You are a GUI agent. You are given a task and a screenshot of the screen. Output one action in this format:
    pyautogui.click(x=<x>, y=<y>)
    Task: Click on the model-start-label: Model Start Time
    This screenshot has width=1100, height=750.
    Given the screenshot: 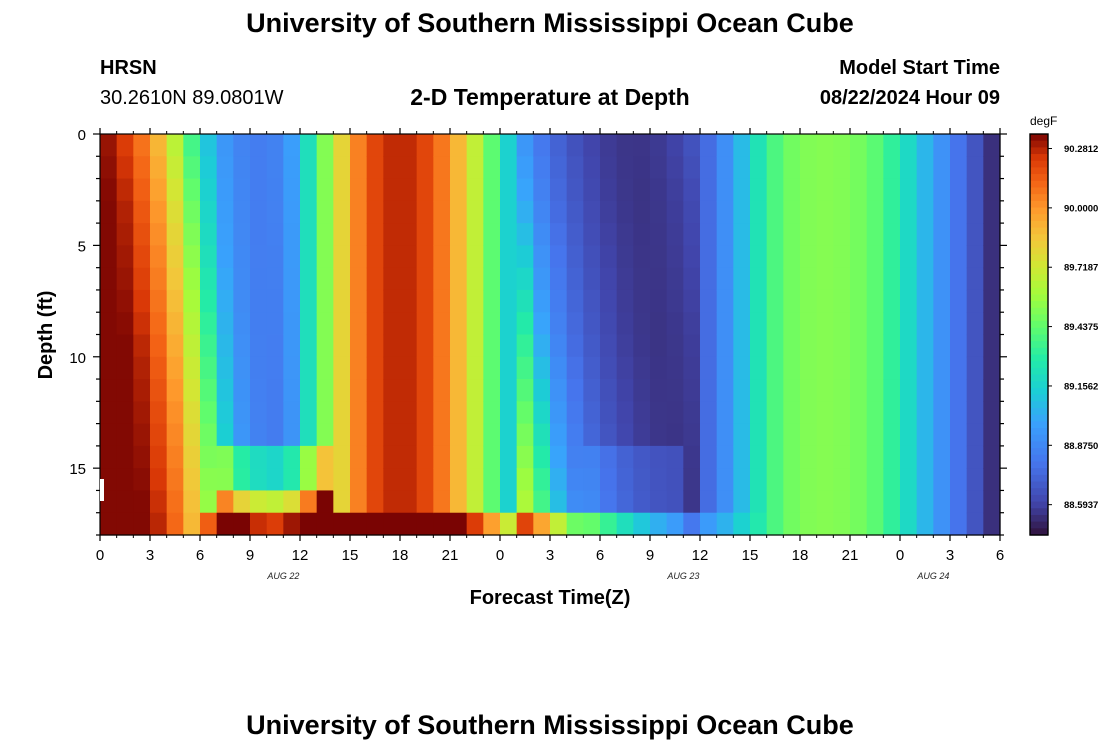 What is the action you would take?
    pyautogui.click(x=919, y=68)
    